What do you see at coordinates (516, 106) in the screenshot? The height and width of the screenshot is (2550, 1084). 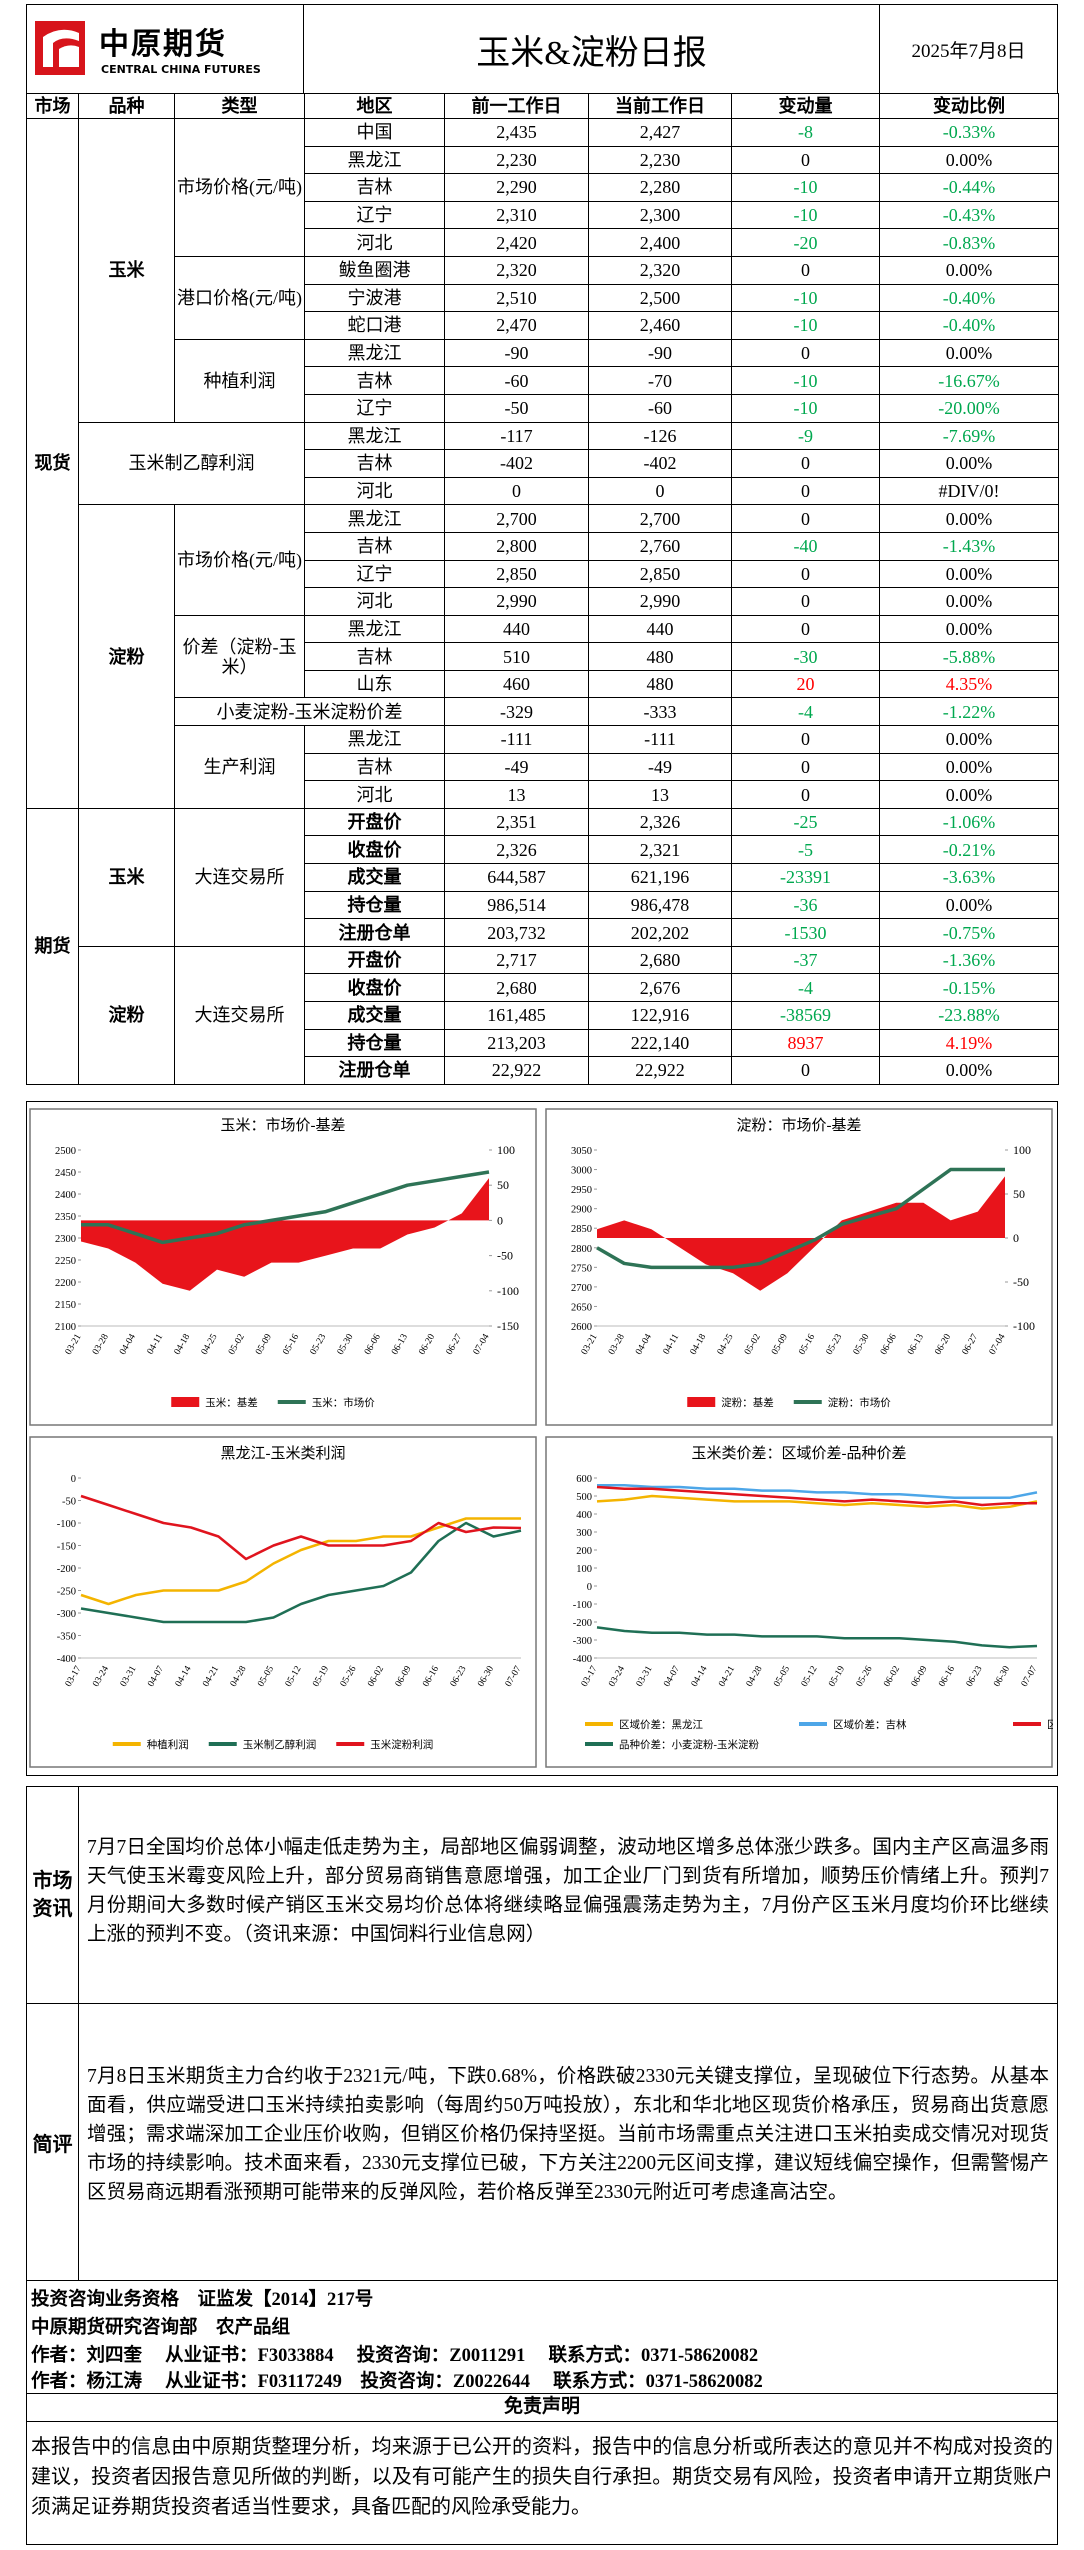 I see `column-header: 前一工作日` at bounding box center [516, 106].